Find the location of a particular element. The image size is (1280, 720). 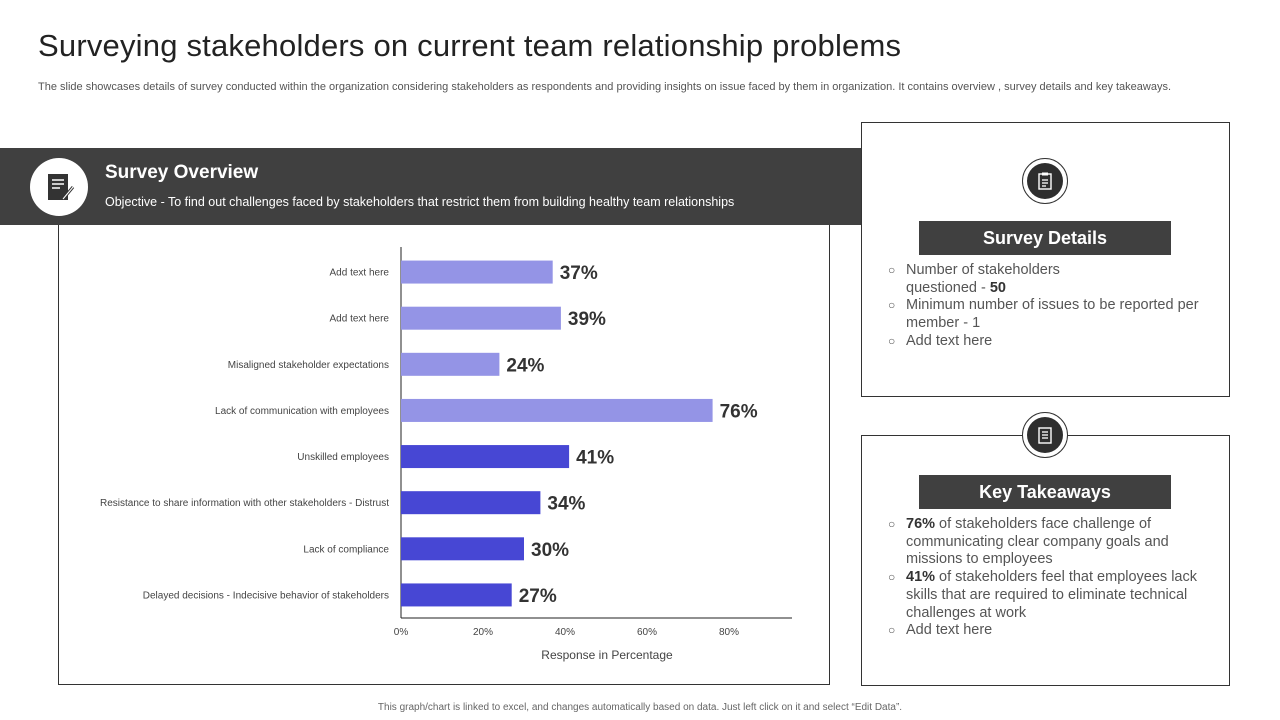

checklist-icon is located at coordinates (1045, 181).